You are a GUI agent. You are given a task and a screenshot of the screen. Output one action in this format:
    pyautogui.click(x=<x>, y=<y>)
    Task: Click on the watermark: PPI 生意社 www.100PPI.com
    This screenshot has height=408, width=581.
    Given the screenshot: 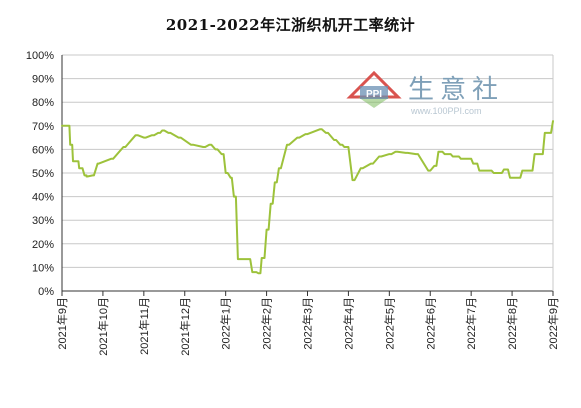 What is the action you would take?
    pyautogui.click(x=425, y=93)
    